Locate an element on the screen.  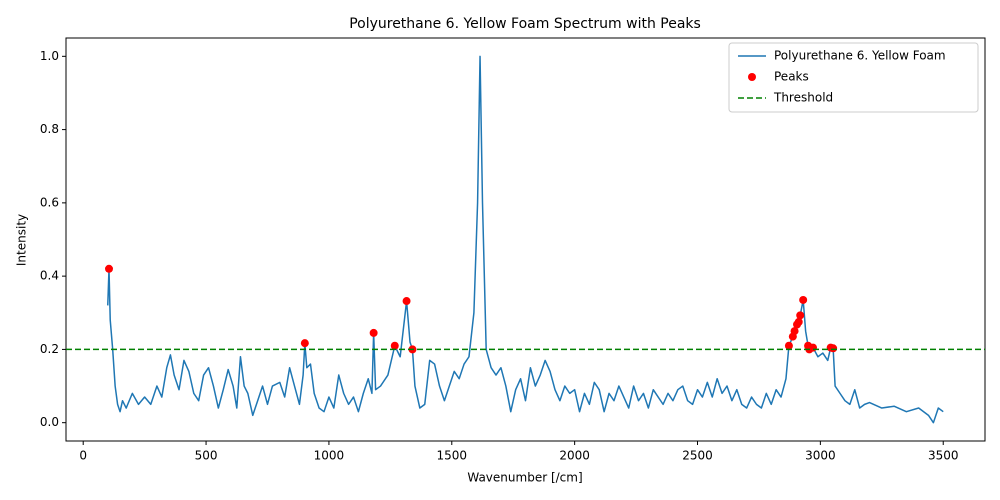
y-tick-label: 0.8 is located at coordinates (49, 129).